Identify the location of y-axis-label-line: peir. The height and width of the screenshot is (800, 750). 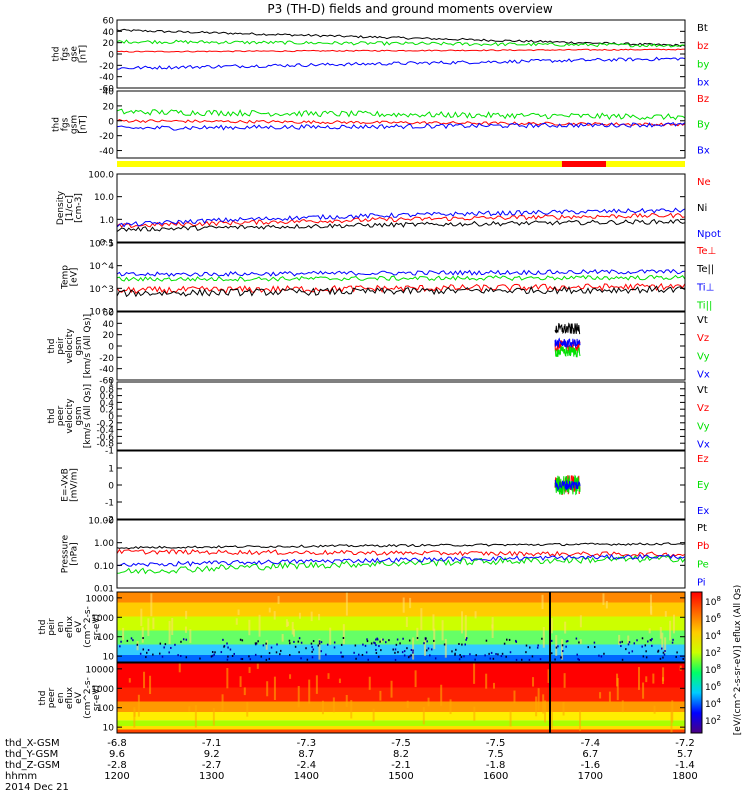
(61, 346).